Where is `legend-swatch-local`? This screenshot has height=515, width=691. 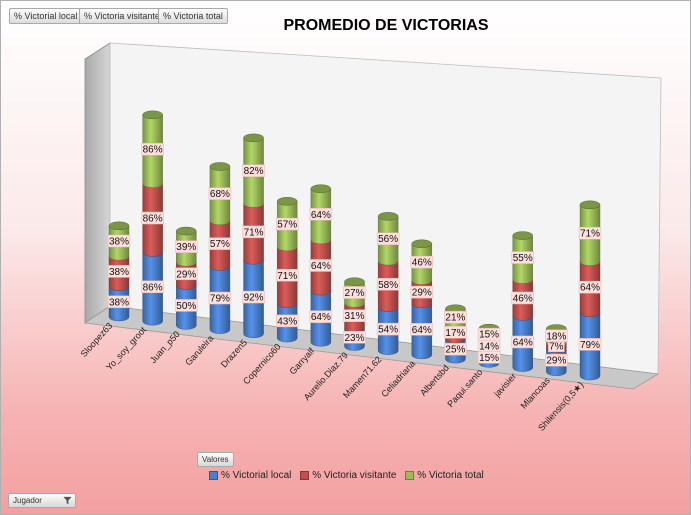
legend-swatch-local is located at coordinates (213, 475).